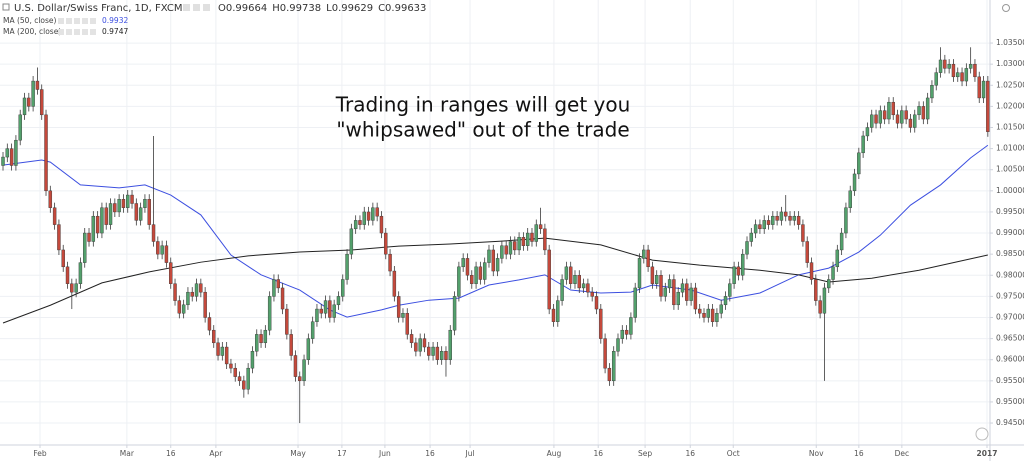 The image size is (1024, 461). Describe the element at coordinates (859, 453) in the screenshot. I see `x-tick-label: 16` at that location.